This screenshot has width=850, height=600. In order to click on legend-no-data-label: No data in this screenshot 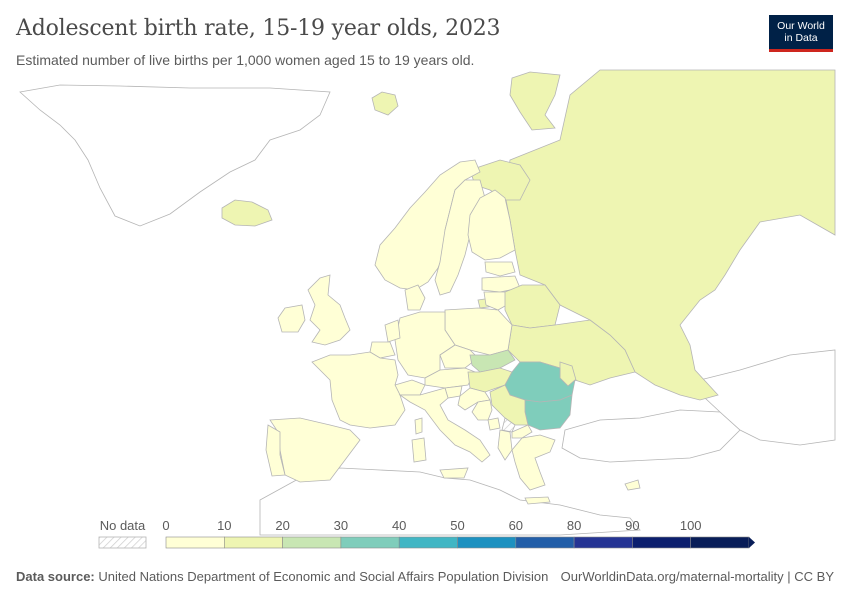, I will do `click(123, 525)`.